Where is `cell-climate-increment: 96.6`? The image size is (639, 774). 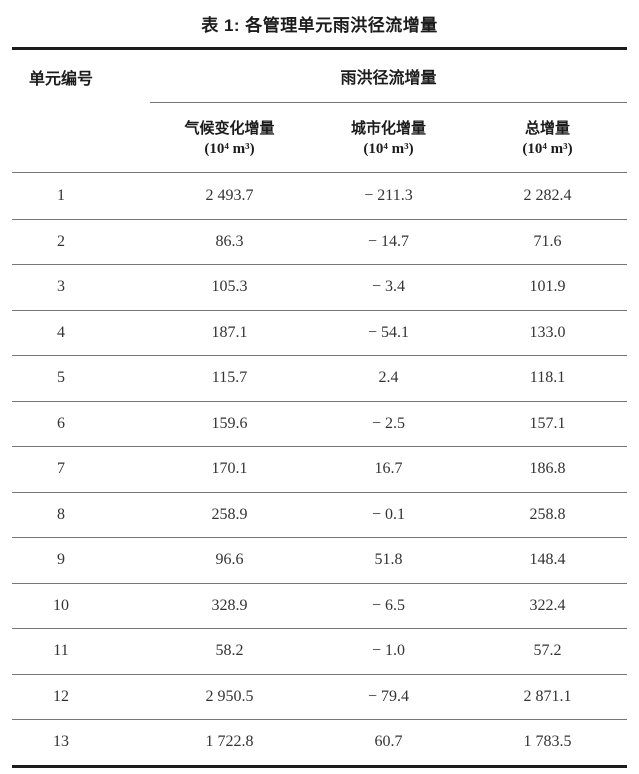 cell-climate-increment: 96.6 is located at coordinates (229, 560).